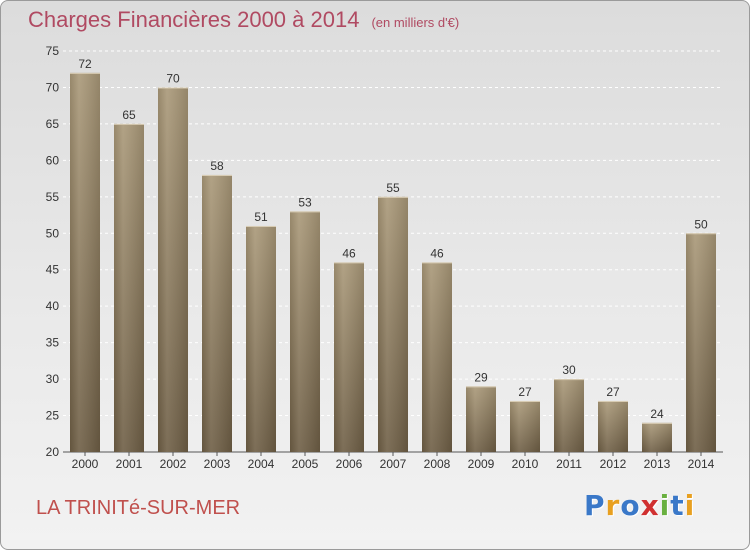 The width and height of the screenshot is (750, 550). I want to click on bar-2013: 24, so click(657, 429).